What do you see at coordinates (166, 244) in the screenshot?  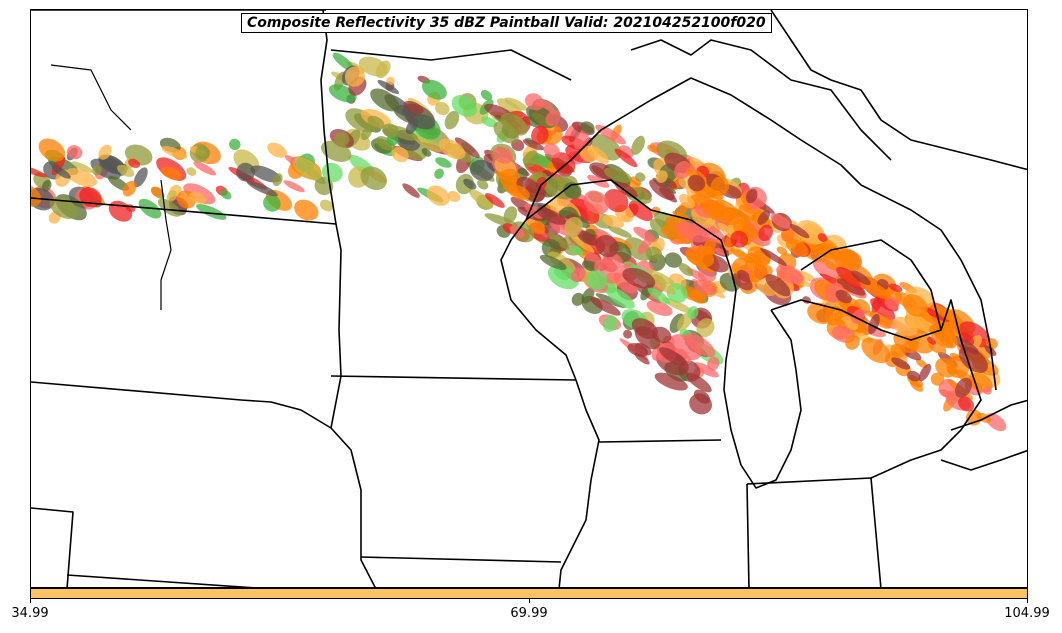 I see `red-river` at bounding box center [166, 244].